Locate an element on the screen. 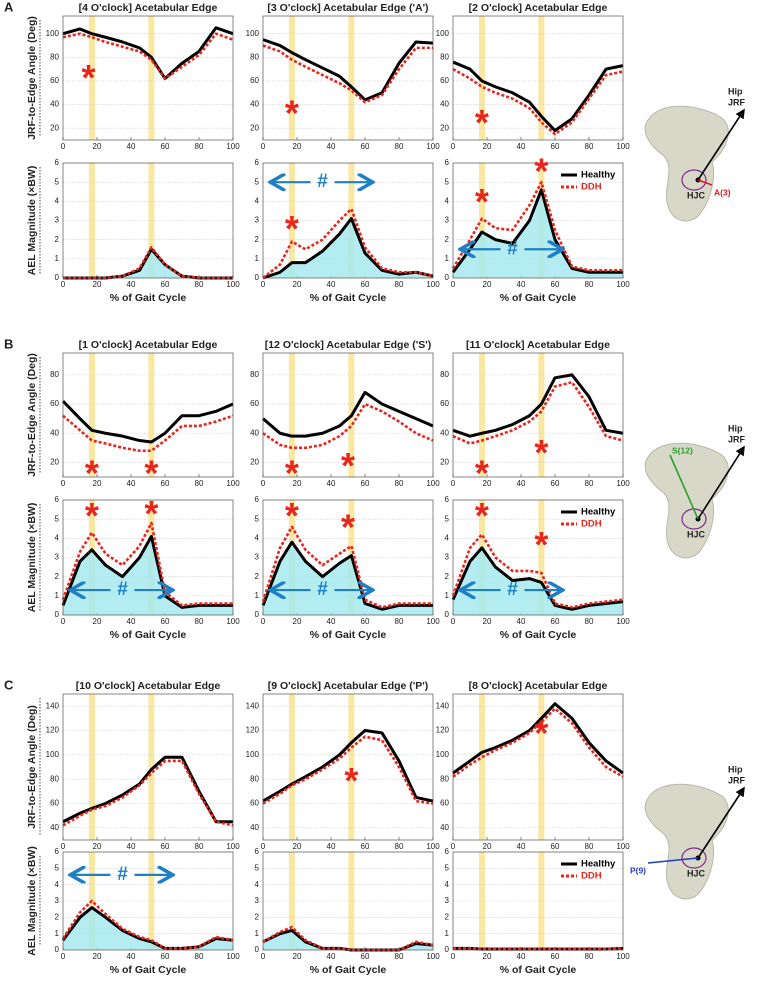  y-tick-label: 20 is located at coordinates (444, 462).